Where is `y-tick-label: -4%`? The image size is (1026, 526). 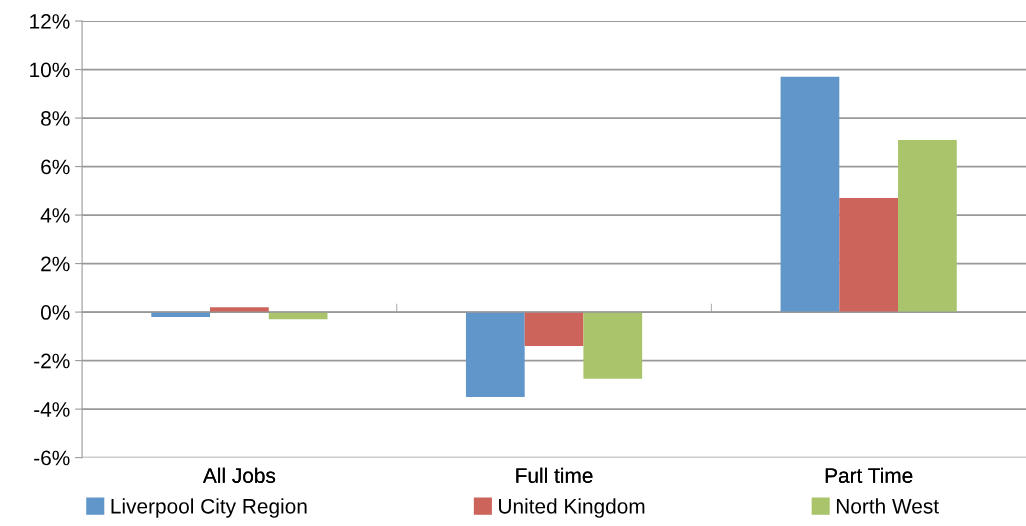
y-tick-label: -4% is located at coordinates (52, 409).